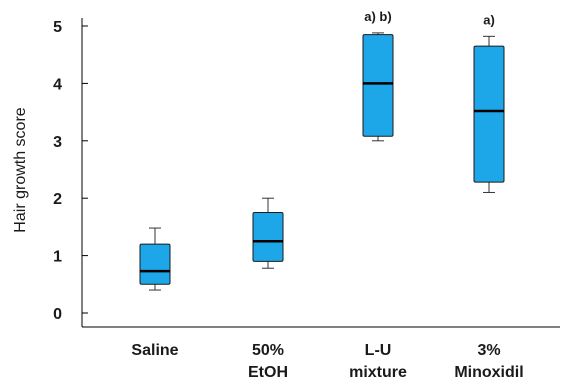 The height and width of the screenshot is (392, 563). What do you see at coordinates (57, 314) in the screenshot?
I see `y-tick-label: 0` at bounding box center [57, 314].